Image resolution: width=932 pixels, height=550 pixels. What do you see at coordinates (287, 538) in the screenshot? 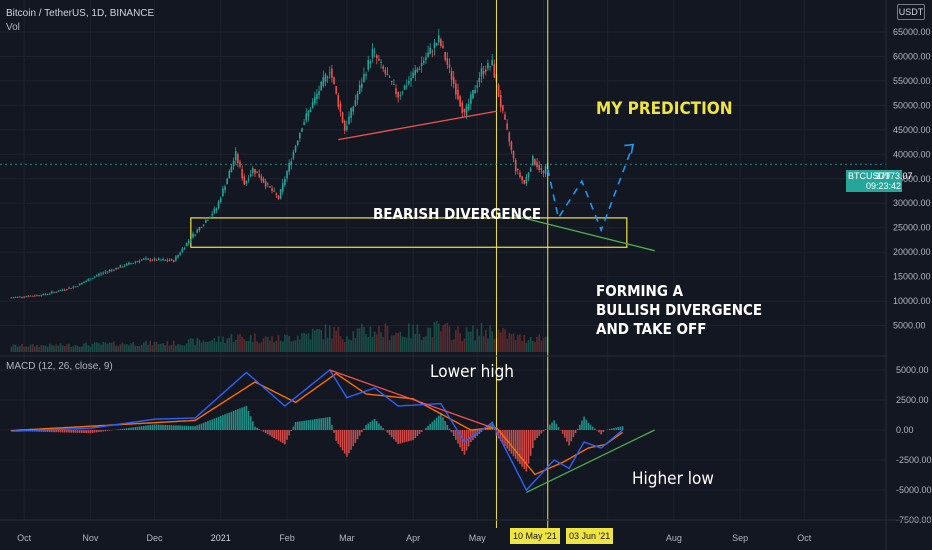
I see `time-tick-label: Feb` at bounding box center [287, 538].